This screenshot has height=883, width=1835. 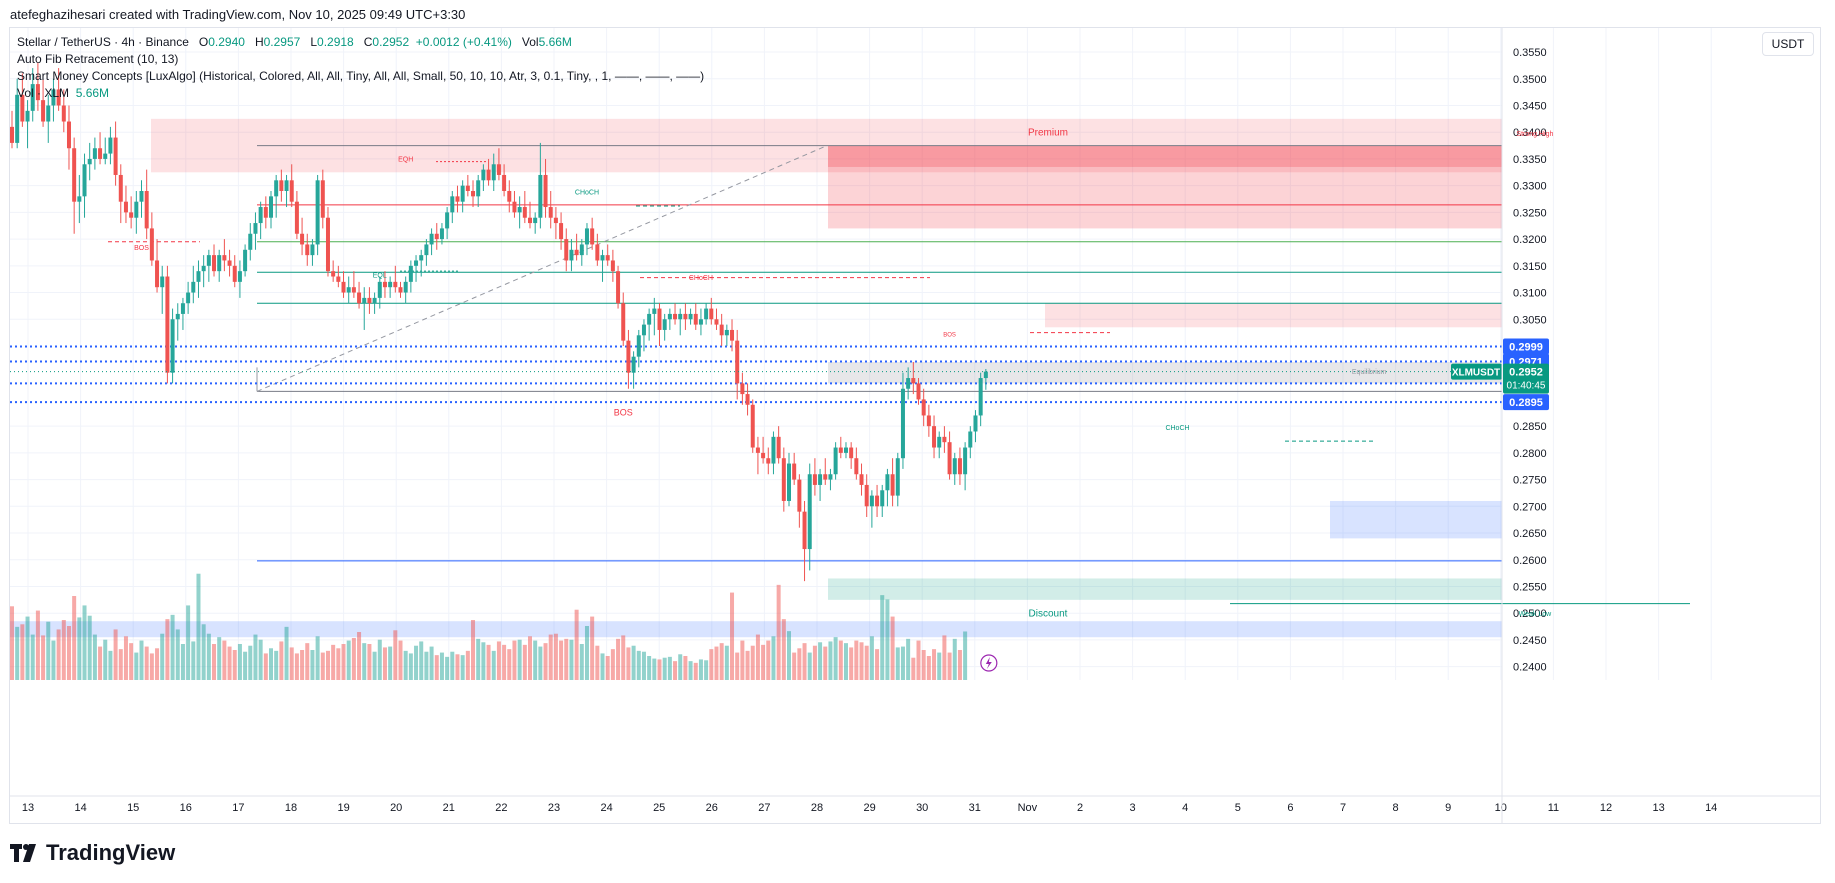 I want to click on price-axis-label: 0.3350, so click(x=1530, y=160).